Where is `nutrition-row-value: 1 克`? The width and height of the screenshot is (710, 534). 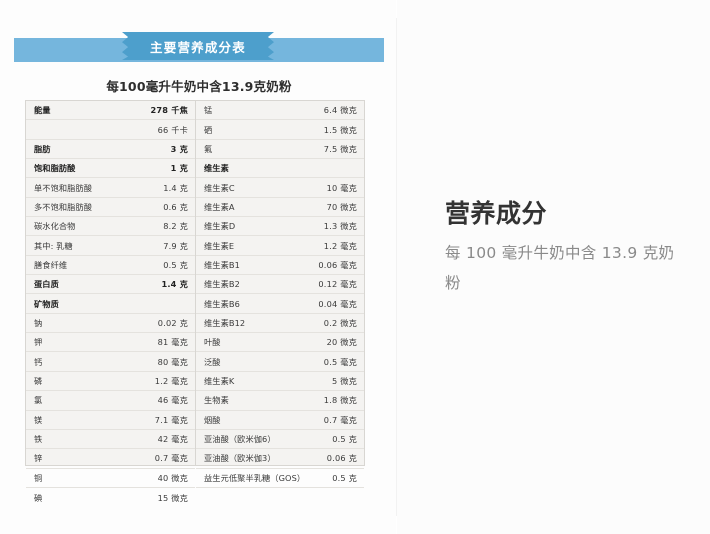
nutrition-row-value: 1 克 is located at coordinates (179, 168).